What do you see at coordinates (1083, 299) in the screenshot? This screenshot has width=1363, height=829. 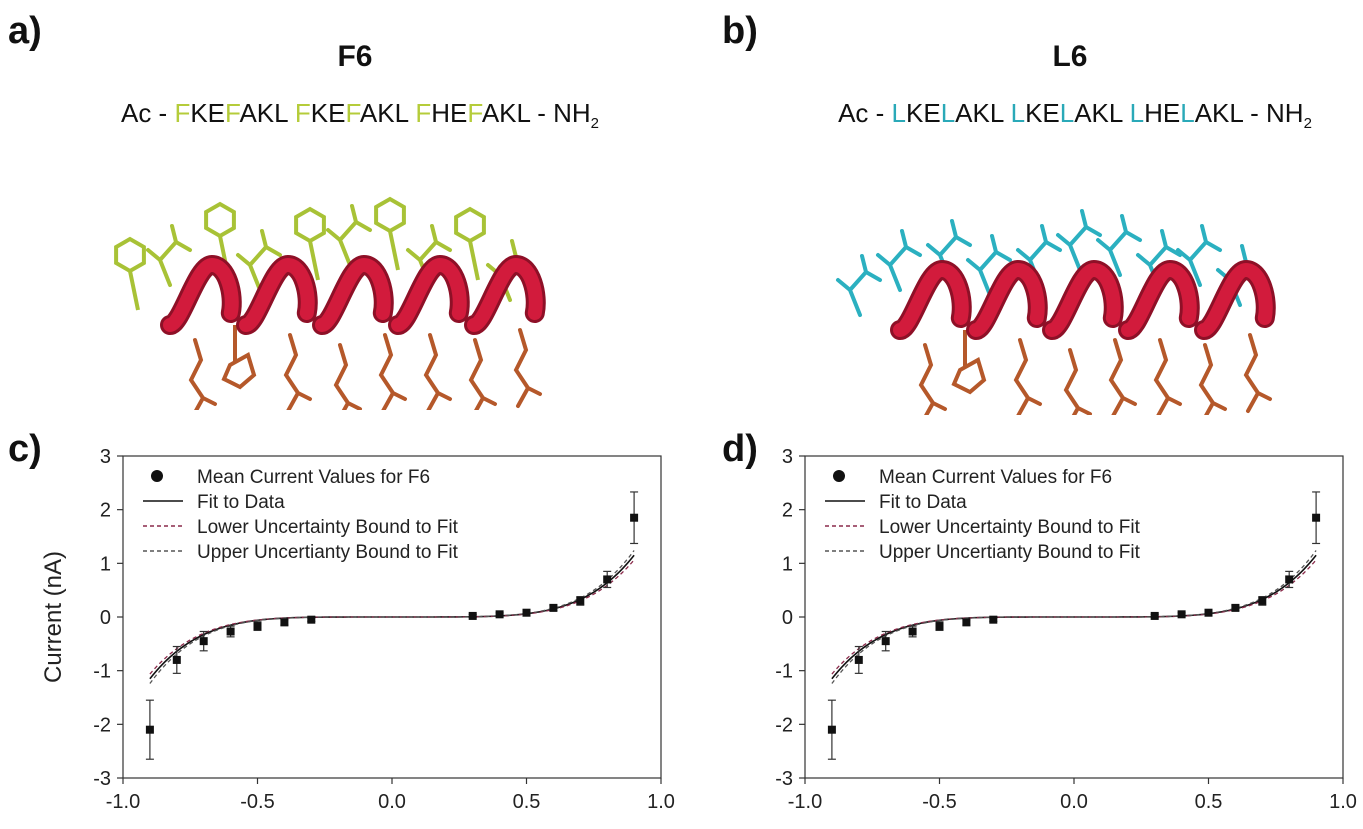 I see `alpha-helix-ribbon` at bounding box center [1083, 299].